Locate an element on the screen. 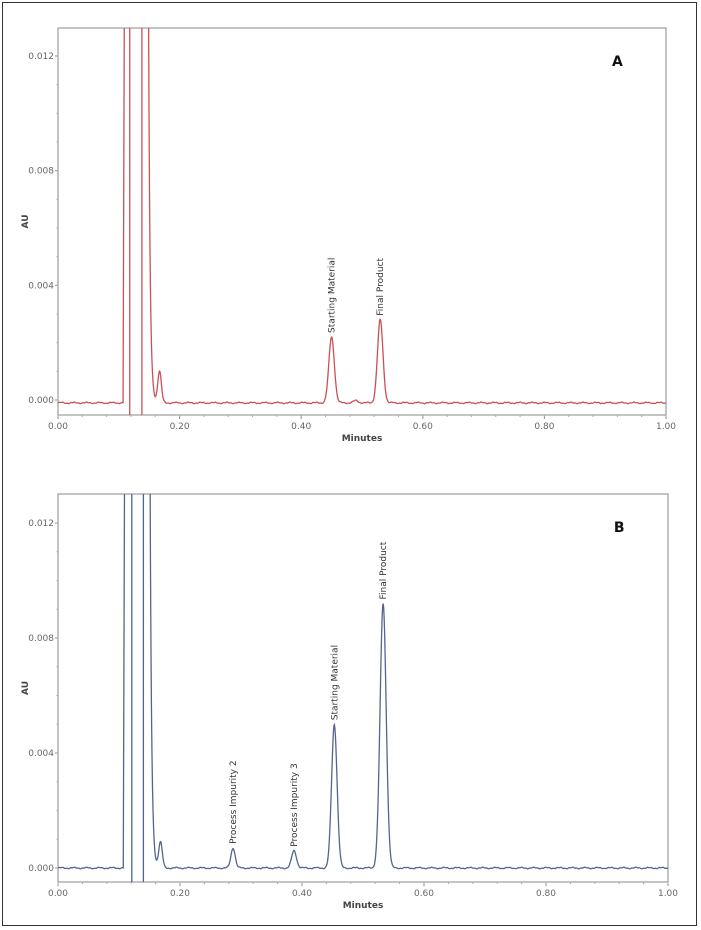 Image resolution: width=701 pixels, height=930 pixels. panel-label: A is located at coordinates (617, 62).